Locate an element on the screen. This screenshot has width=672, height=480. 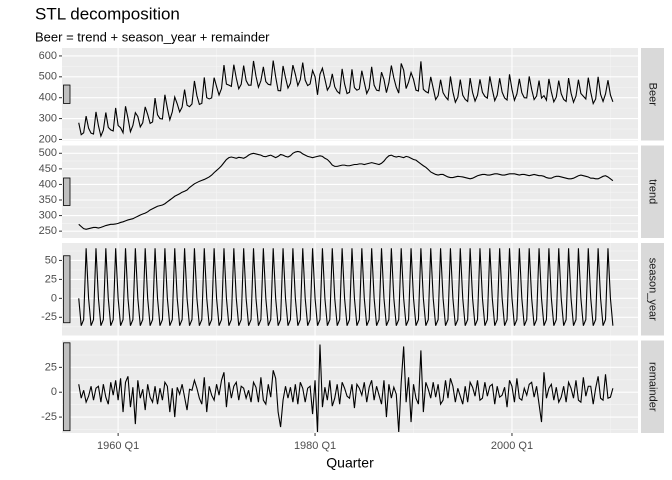
strip-label: trend is located at coordinates (653, 191).